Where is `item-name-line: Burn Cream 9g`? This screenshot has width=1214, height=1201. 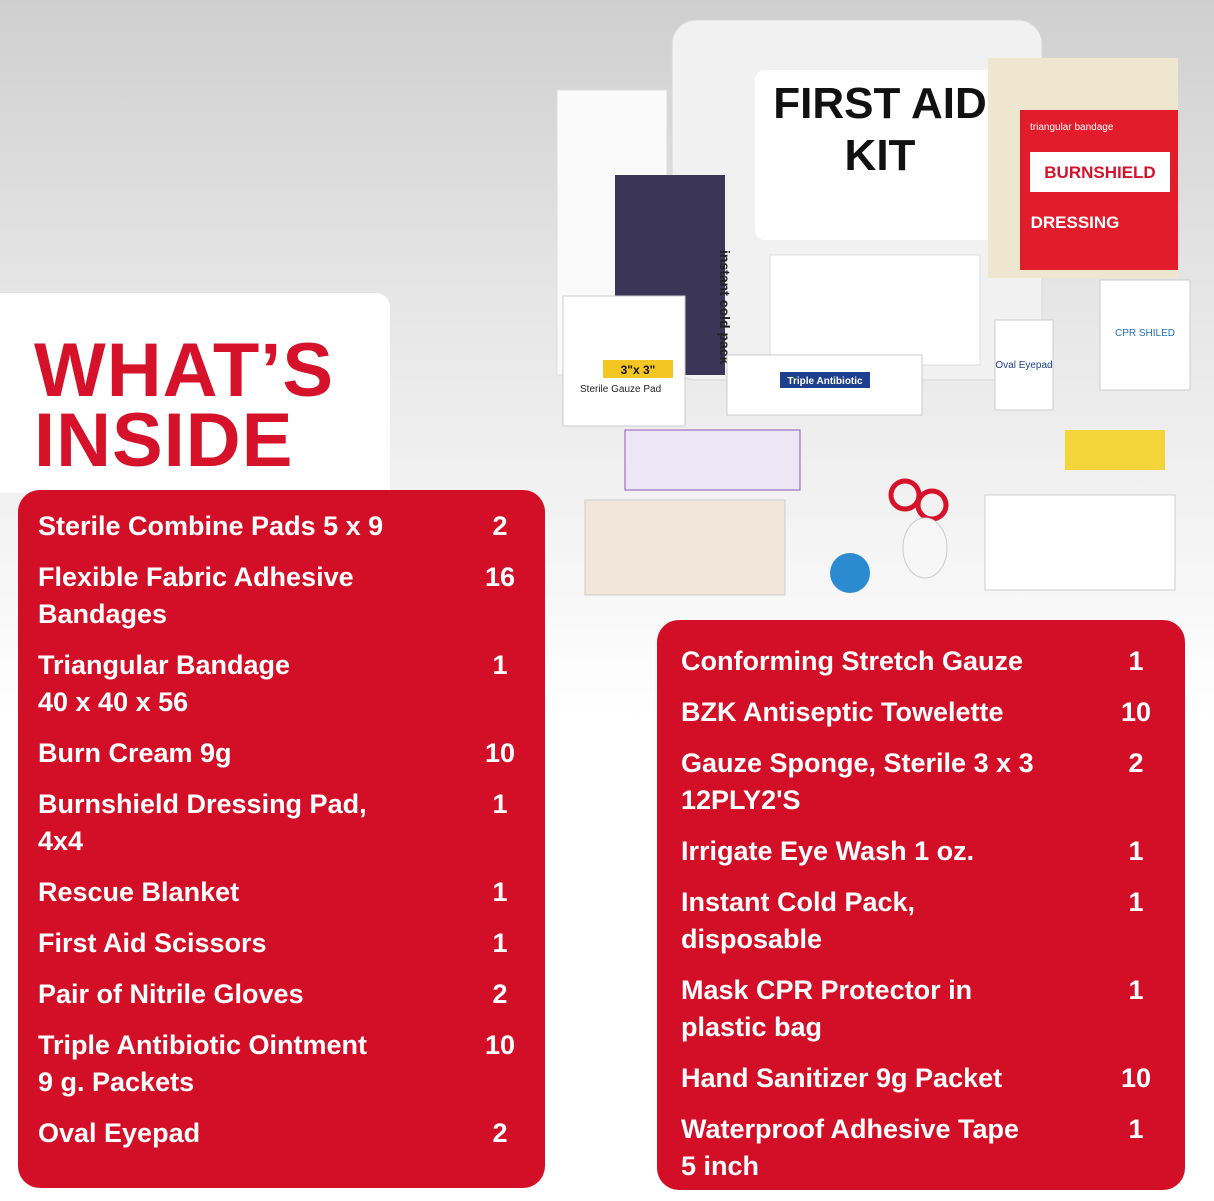
item-name-line: Burn Cream 9g is located at coordinates (135, 753).